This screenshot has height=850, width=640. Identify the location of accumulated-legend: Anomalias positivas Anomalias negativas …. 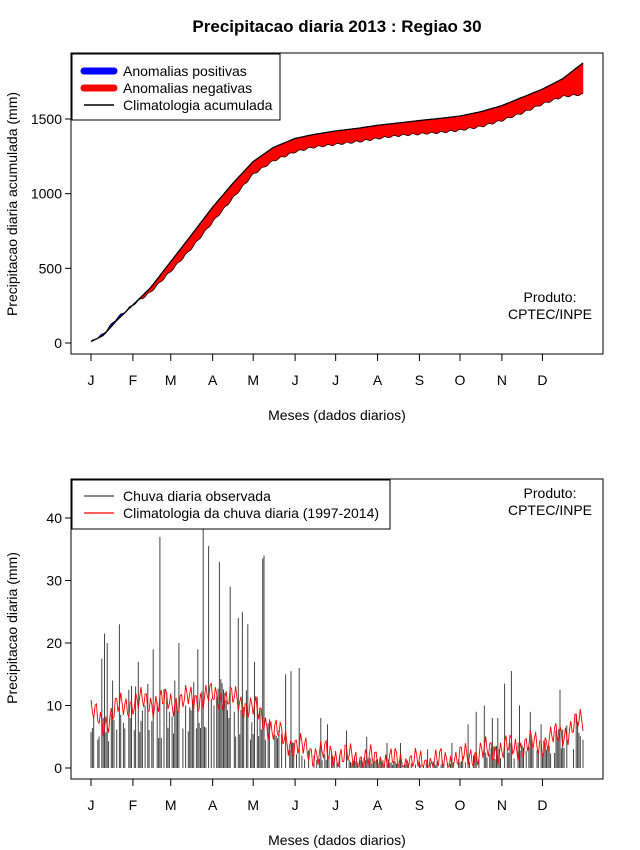
(176, 87).